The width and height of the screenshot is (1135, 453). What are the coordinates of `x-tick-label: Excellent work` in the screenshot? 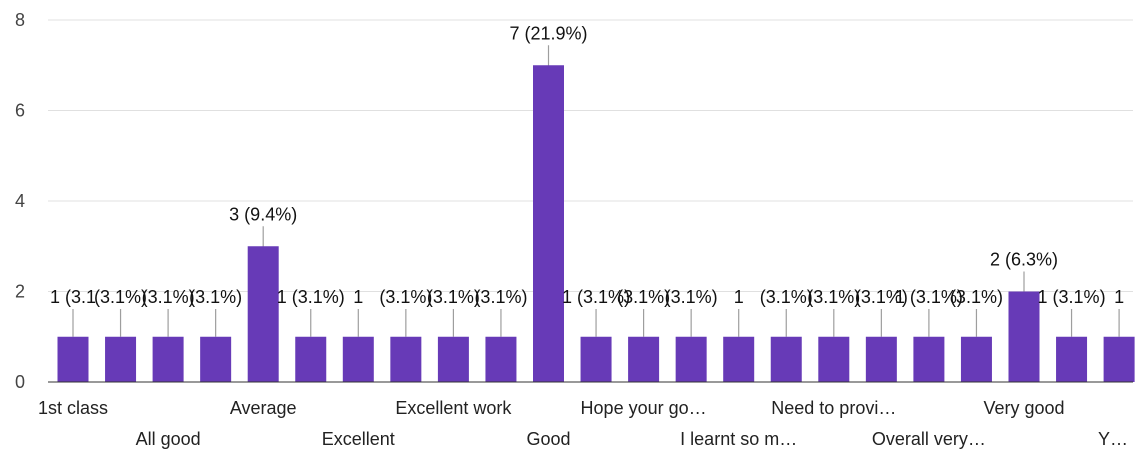 It's located at (453, 408).